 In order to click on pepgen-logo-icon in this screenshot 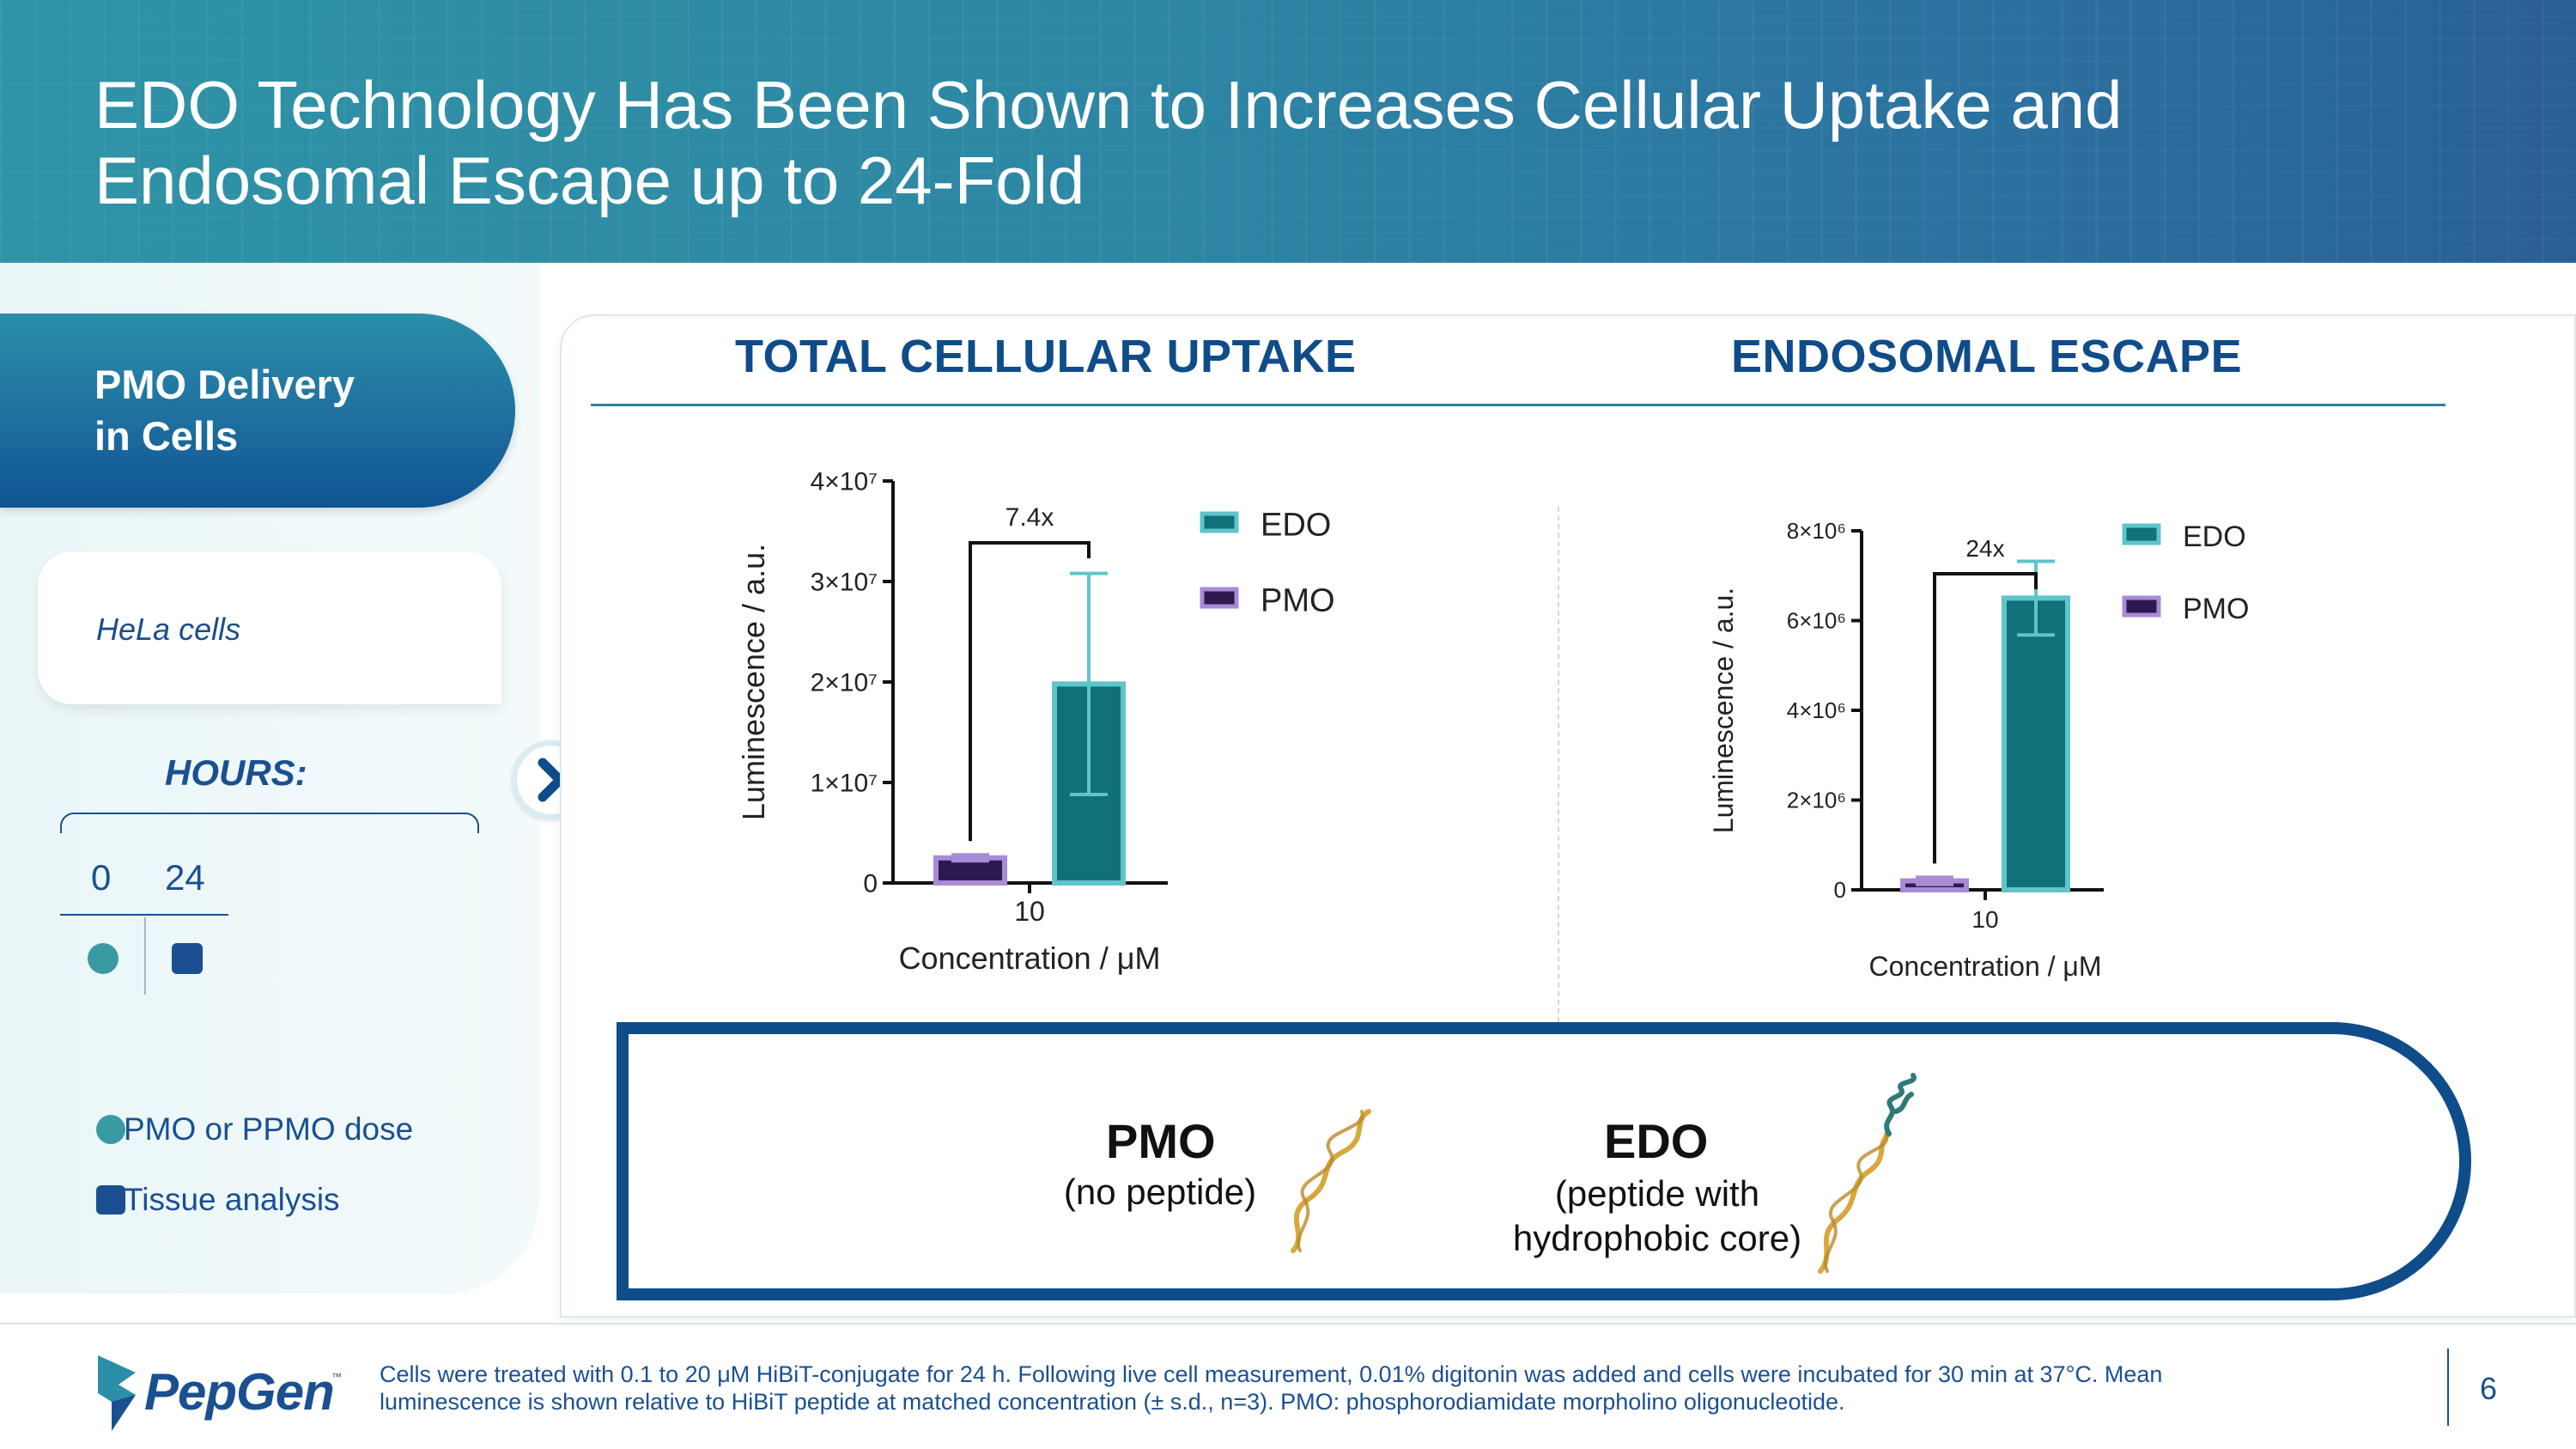, I will do `click(117, 1393)`.